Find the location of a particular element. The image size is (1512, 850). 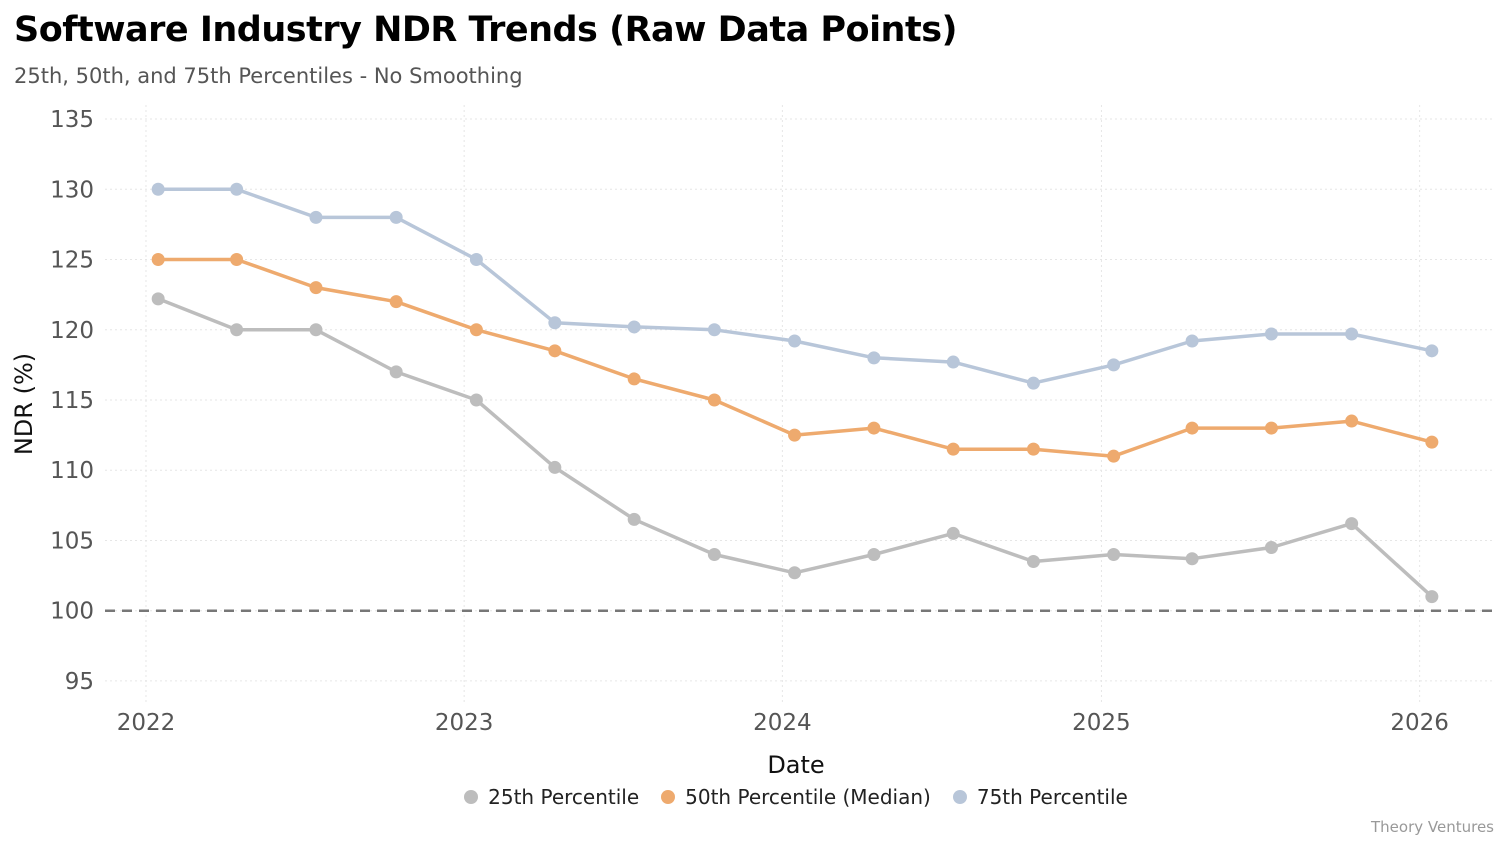

legend-marker-75th is located at coordinates (959, 797).